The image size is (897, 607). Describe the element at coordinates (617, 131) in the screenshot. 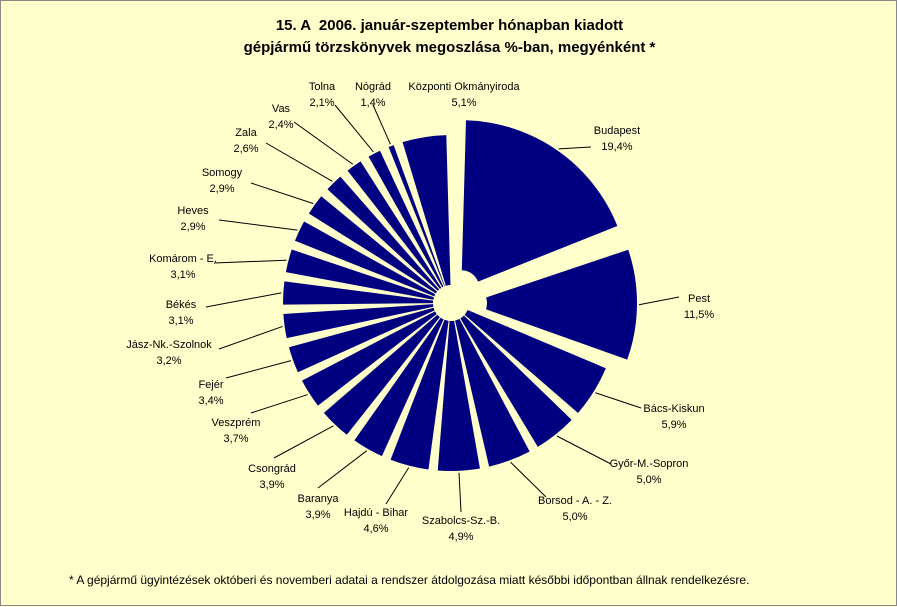

I see `slice-name-label-0: Budapest` at that location.